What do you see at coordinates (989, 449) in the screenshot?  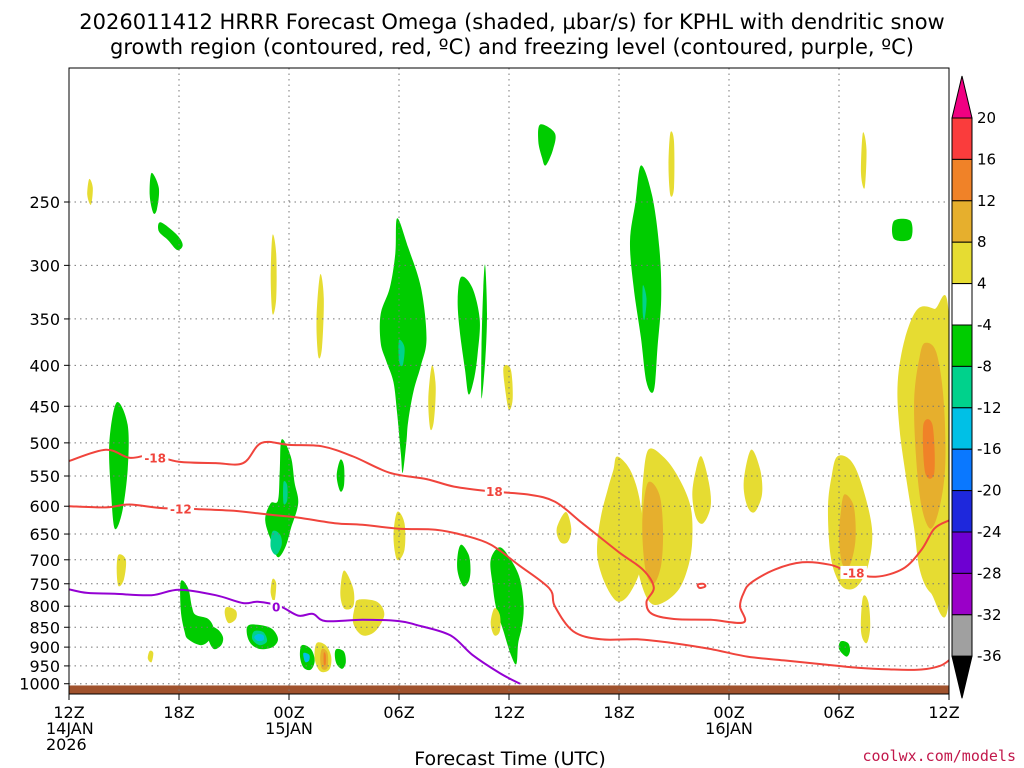 I see `colorbar-label-8: -16` at bounding box center [989, 449].